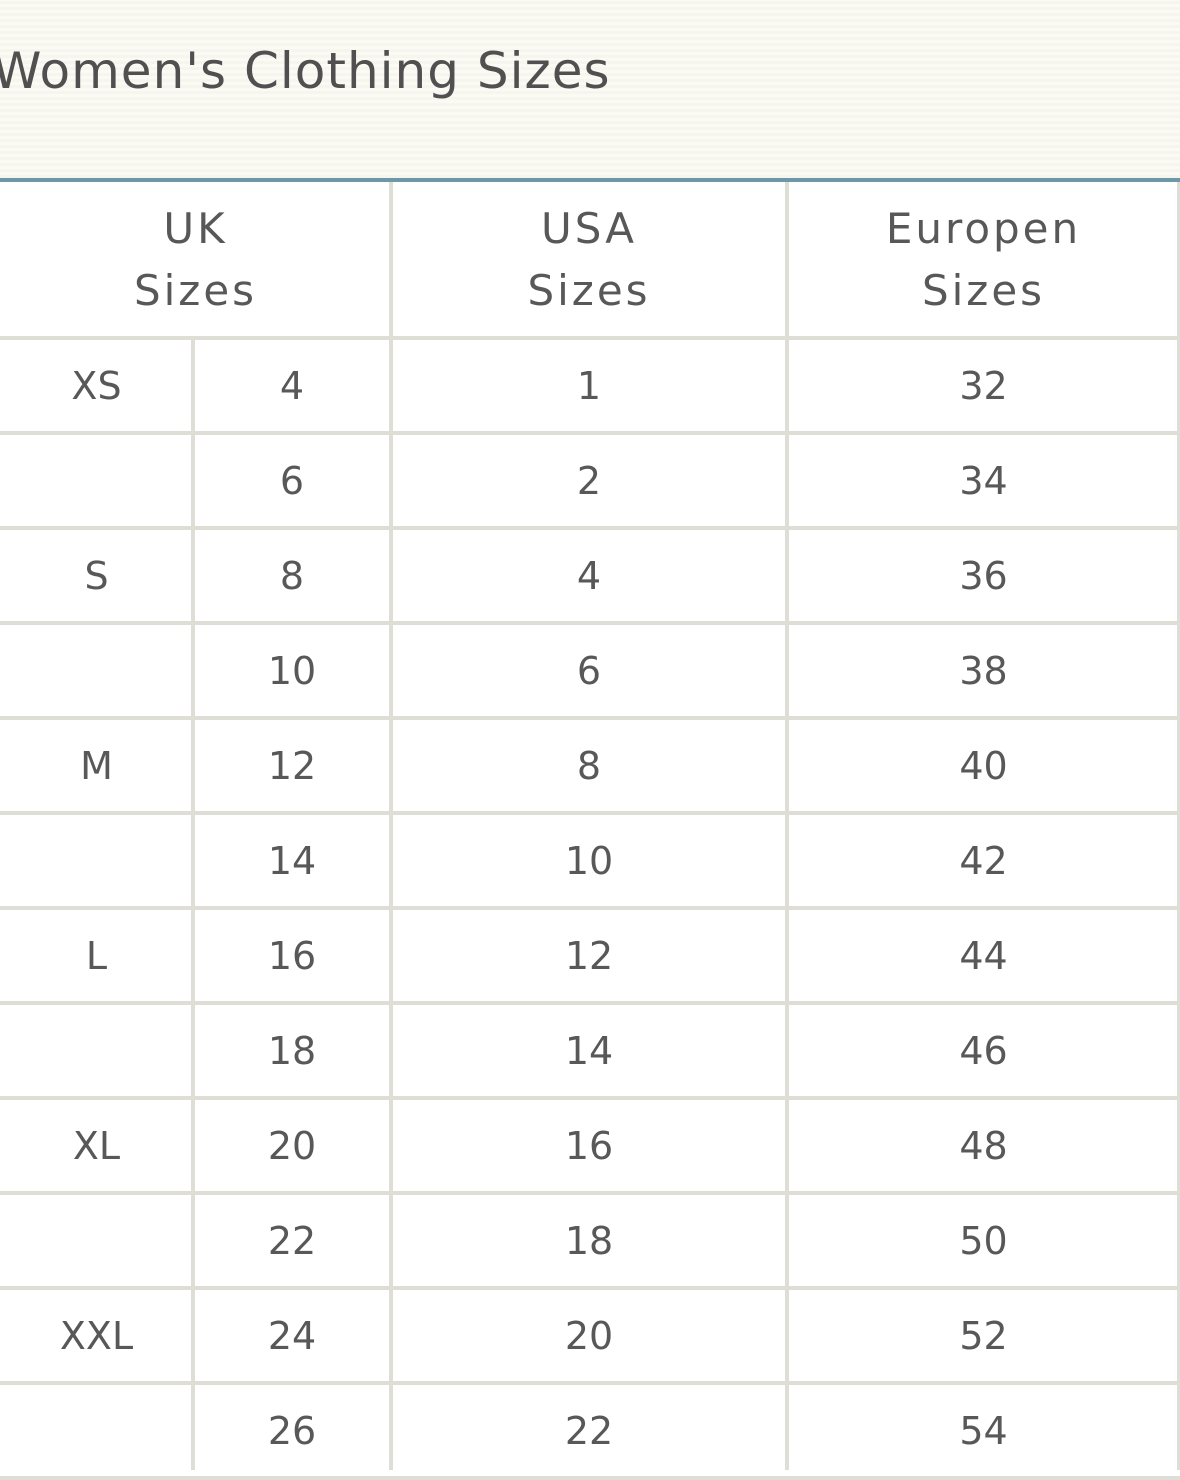 This screenshot has width=1180, height=1480. What do you see at coordinates (983, 670) in the screenshot?
I see `table-cell: 38` at bounding box center [983, 670].